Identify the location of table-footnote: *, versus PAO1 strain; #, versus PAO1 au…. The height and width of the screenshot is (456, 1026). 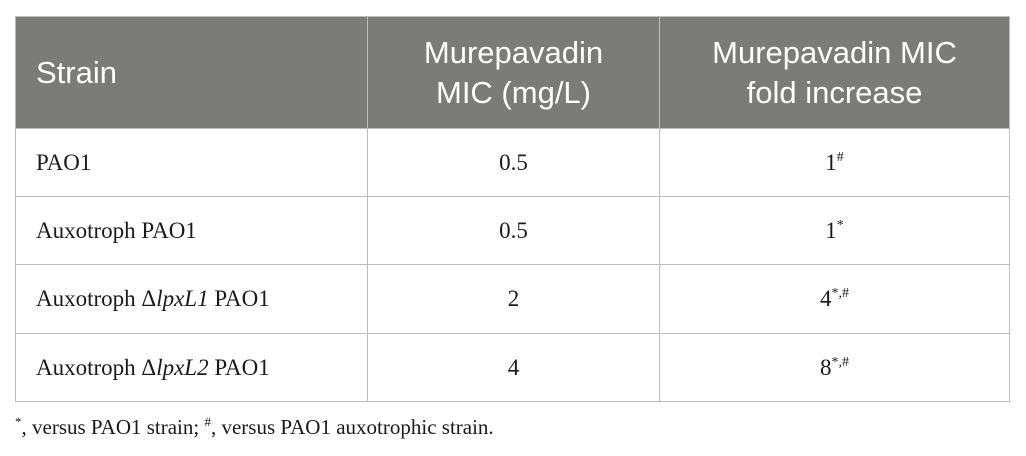
(254, 427).